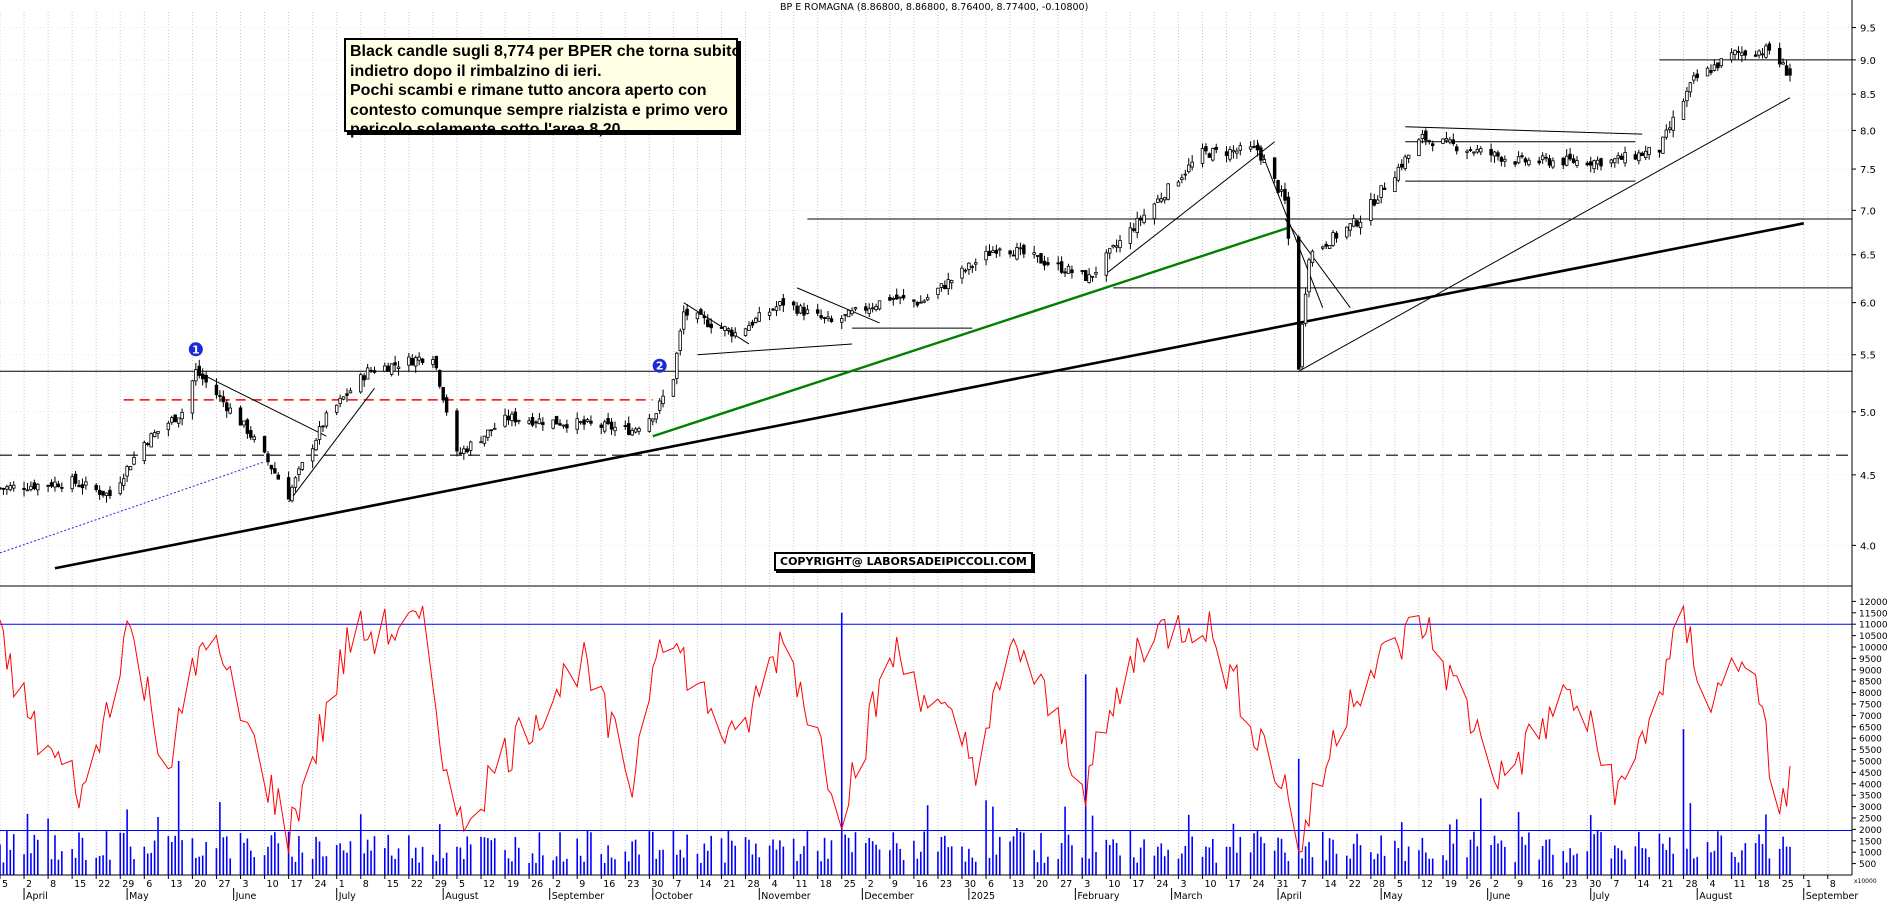  Describe the element at coordinates (128, 884) in the screenshot. I see `day-tick-label: 29` at that location.